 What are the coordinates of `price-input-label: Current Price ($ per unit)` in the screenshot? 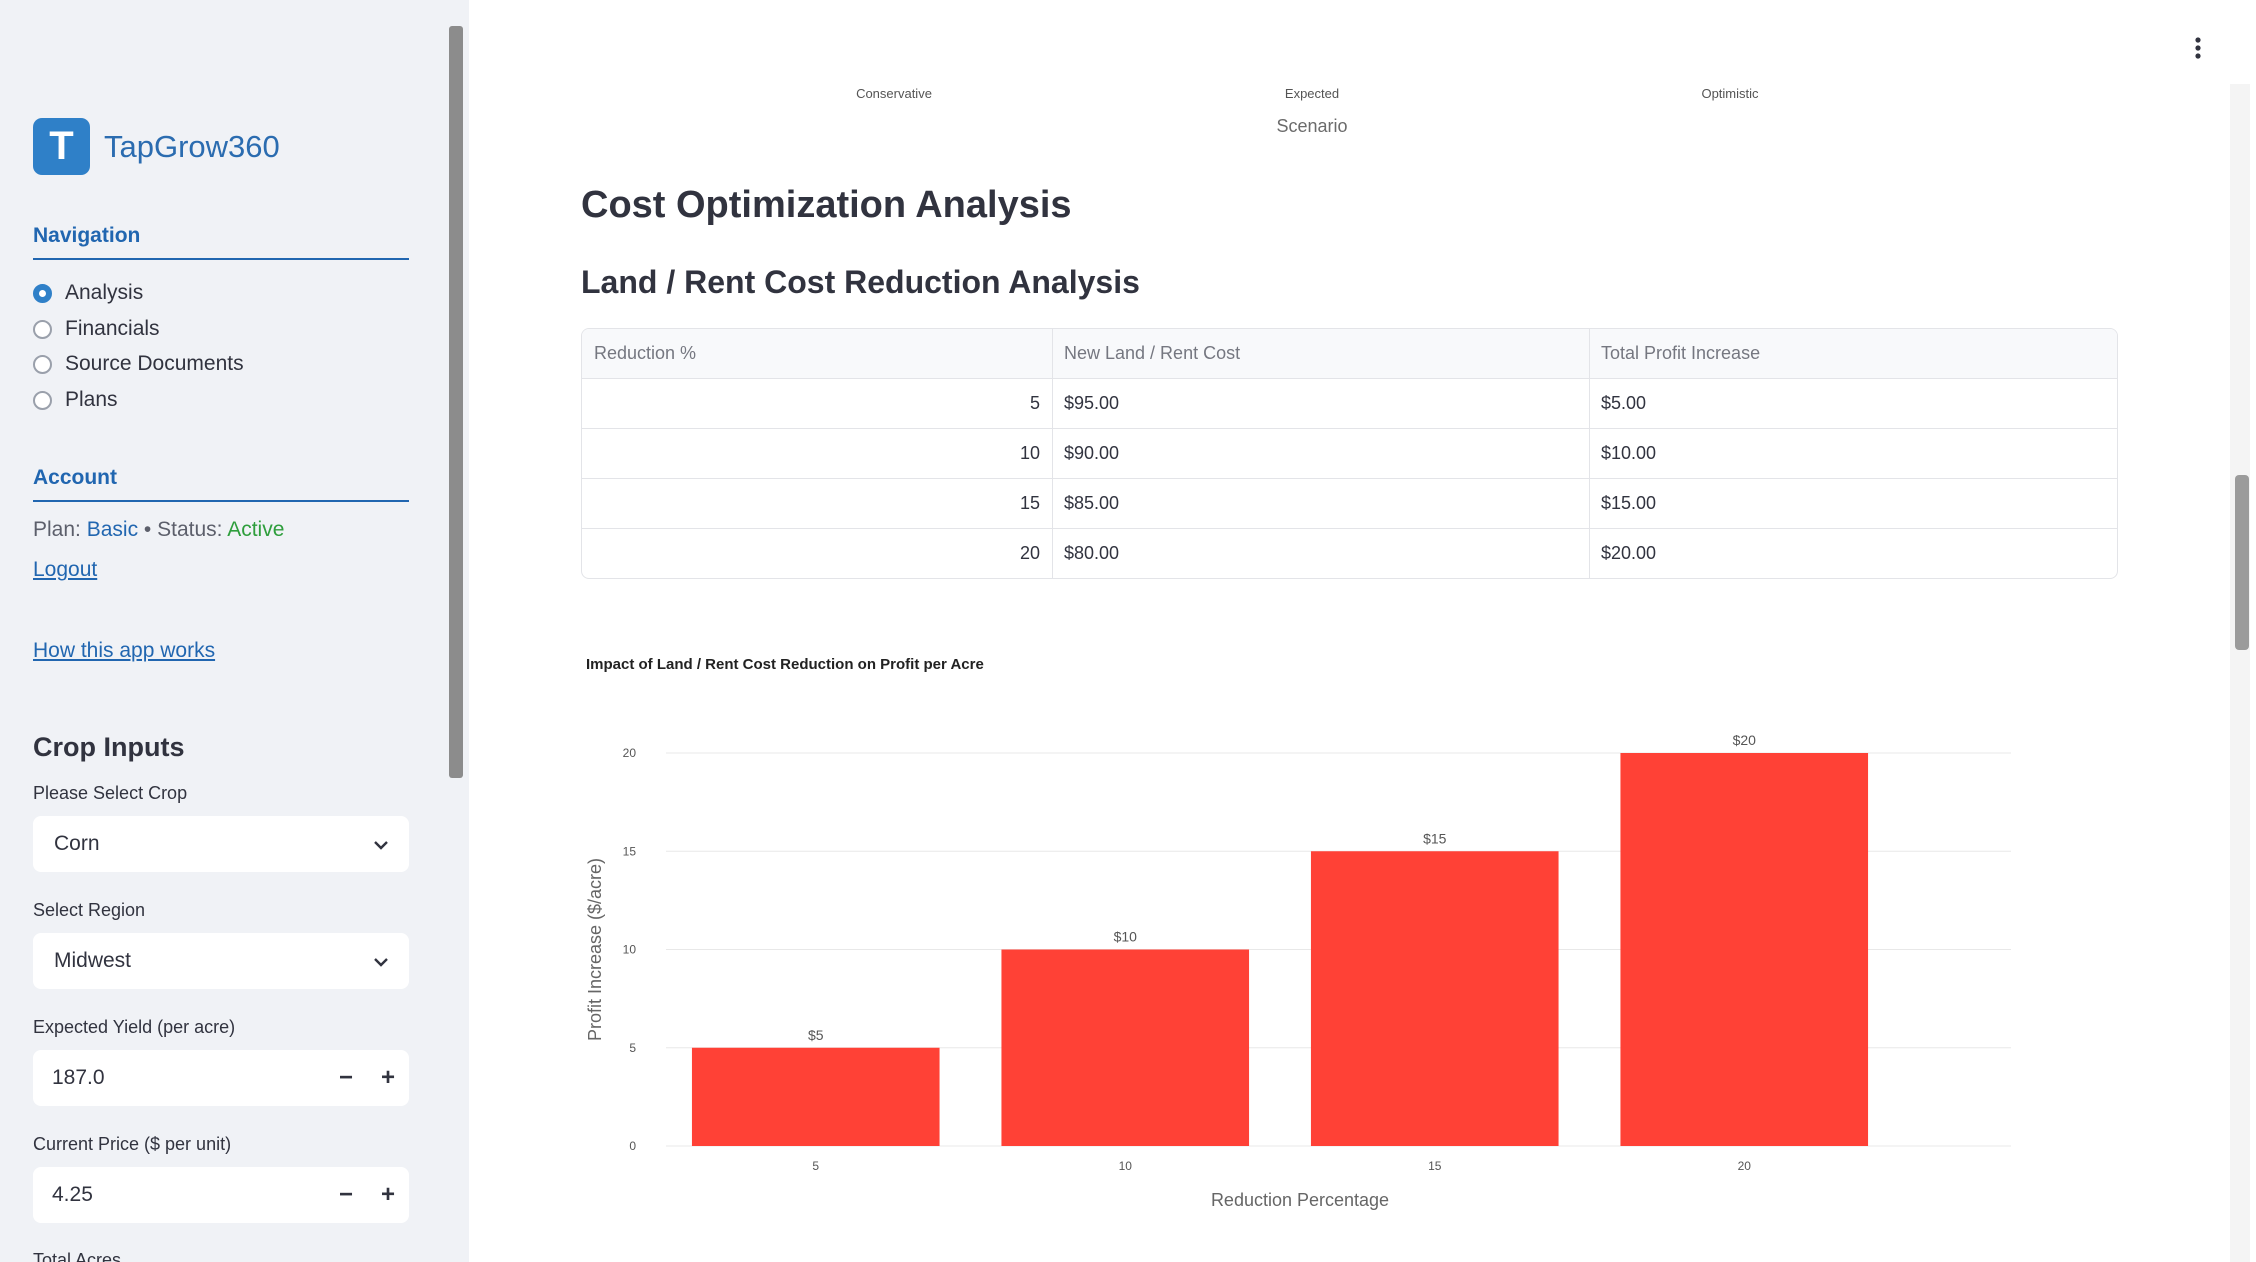 It's located at (132, 1144).